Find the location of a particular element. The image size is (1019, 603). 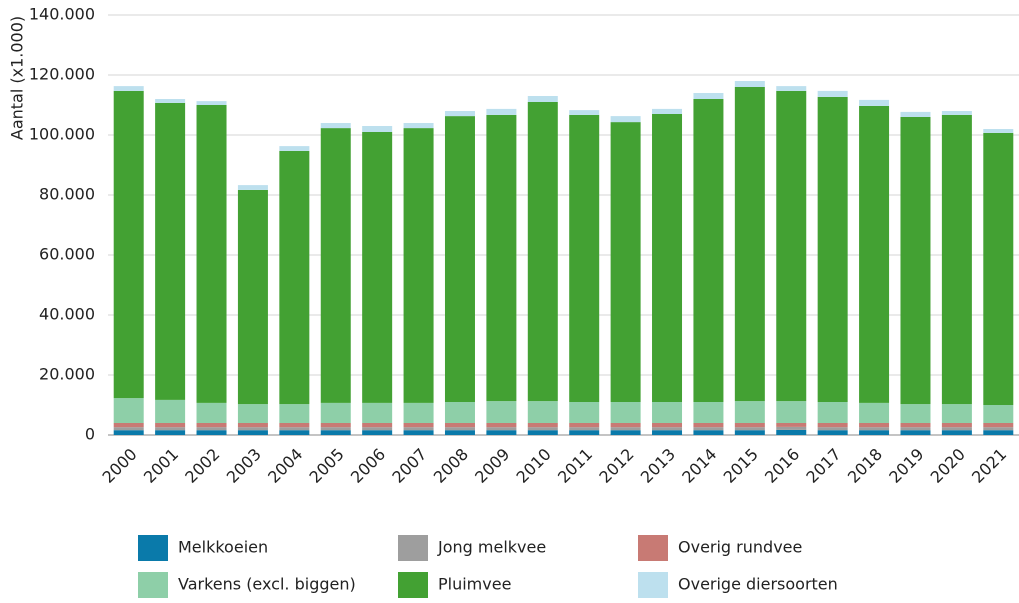

y-tick-label: 20.000 is located at coordinates (67, 374).